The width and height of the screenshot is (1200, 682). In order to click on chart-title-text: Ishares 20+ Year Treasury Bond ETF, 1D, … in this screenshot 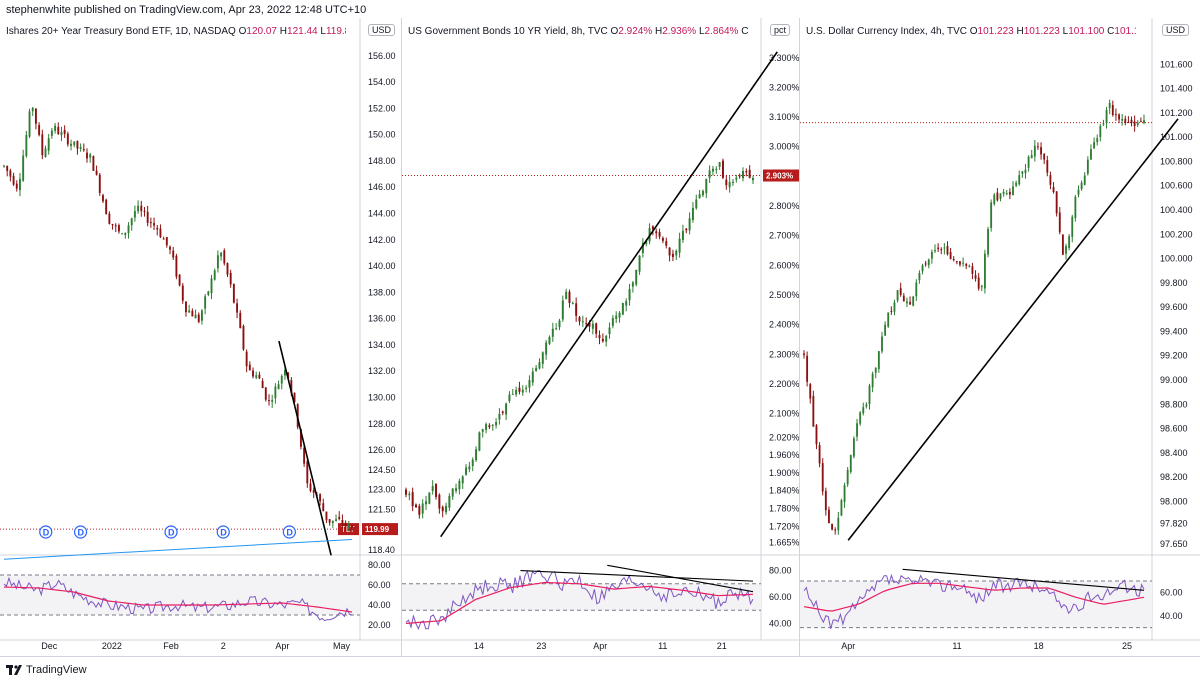, I will do `click(122, 31)`.